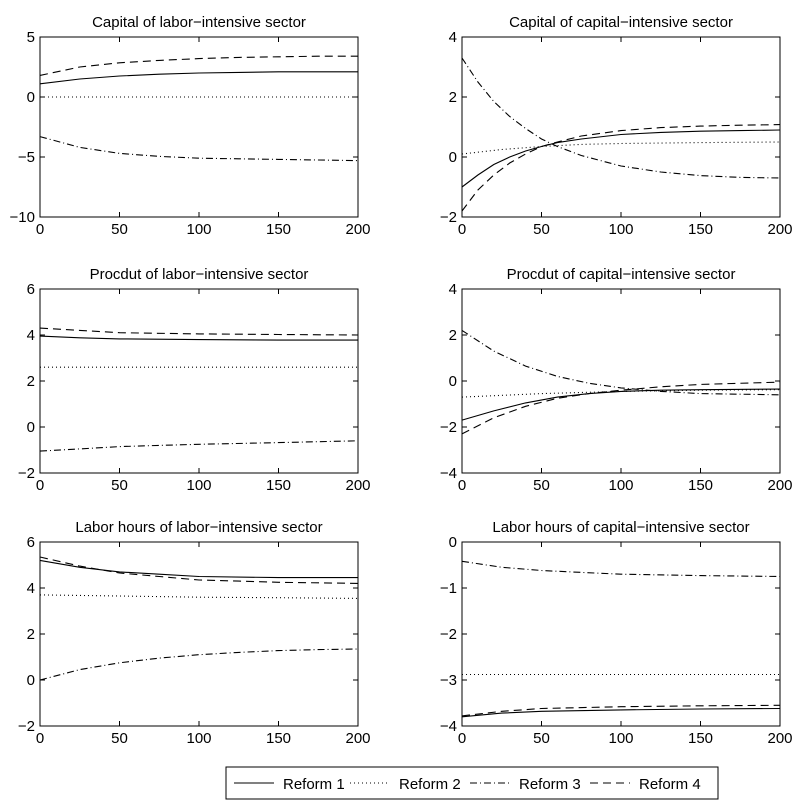 Image resolution: width=800 pixels, height=804 pixels. I want to click on chart-title: Labor hours of capital−intensive sector, so click(620, 527).